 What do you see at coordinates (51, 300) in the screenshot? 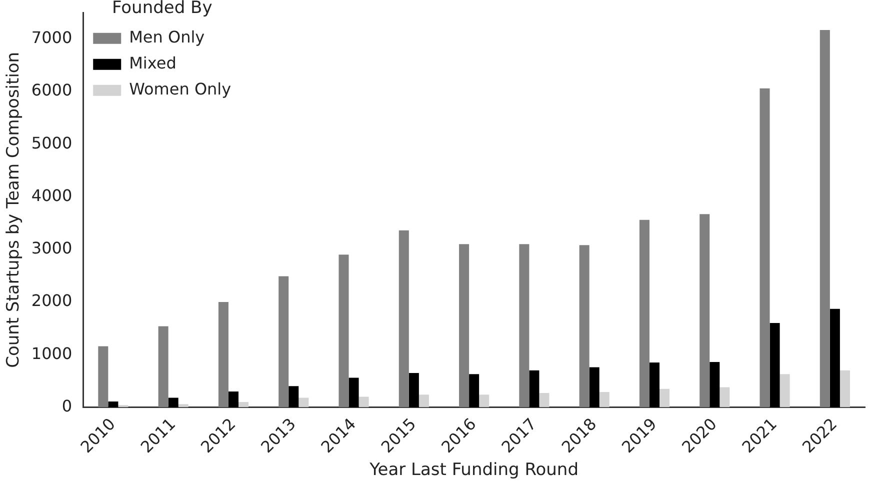
I see `y-tick-label: 2000` at bounding box center [51, 300].